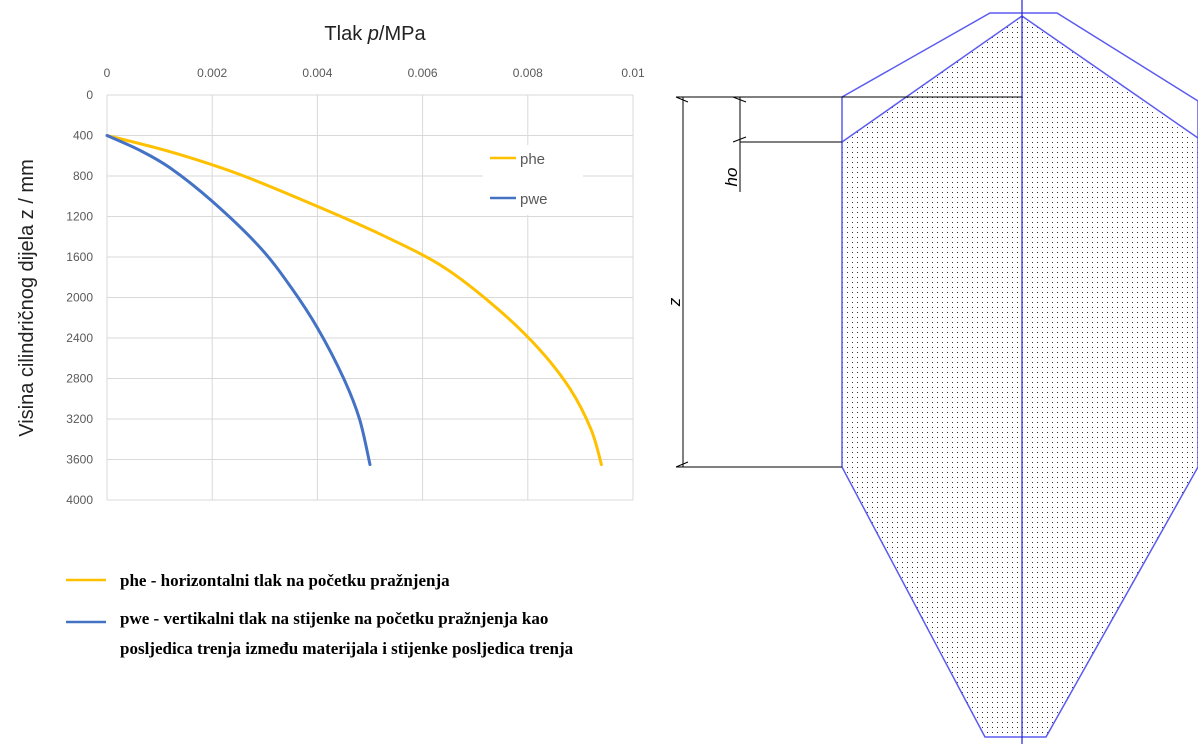 This screenshot has width=1198, height=744. Describe the element at coordinates (79, 338) in the screenshot. I see `y-tick-label: 2400` at that location.